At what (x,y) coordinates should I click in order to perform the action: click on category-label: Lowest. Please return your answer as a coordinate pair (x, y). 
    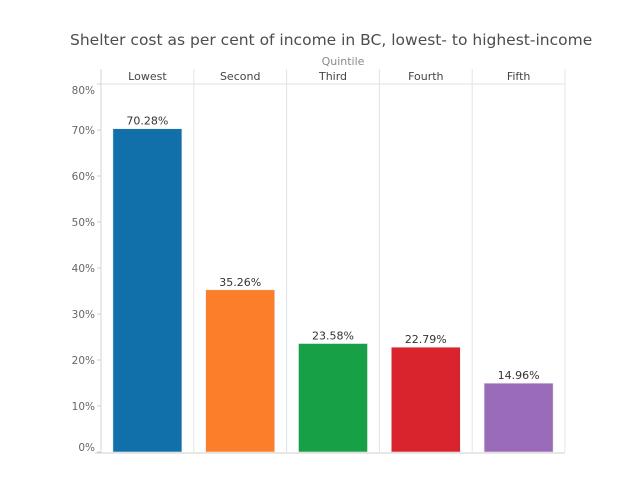
    Looking at the image, I should click on (147, 76).